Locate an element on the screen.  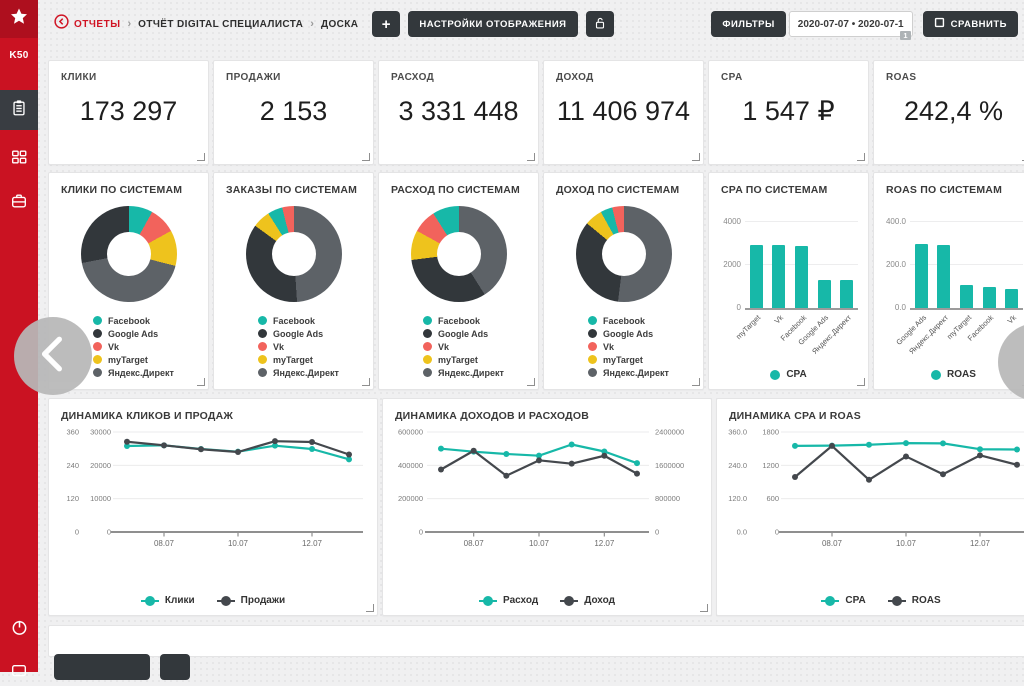
filters-button: ФИЛЬТРЫ is located at coordinates (748, 24).